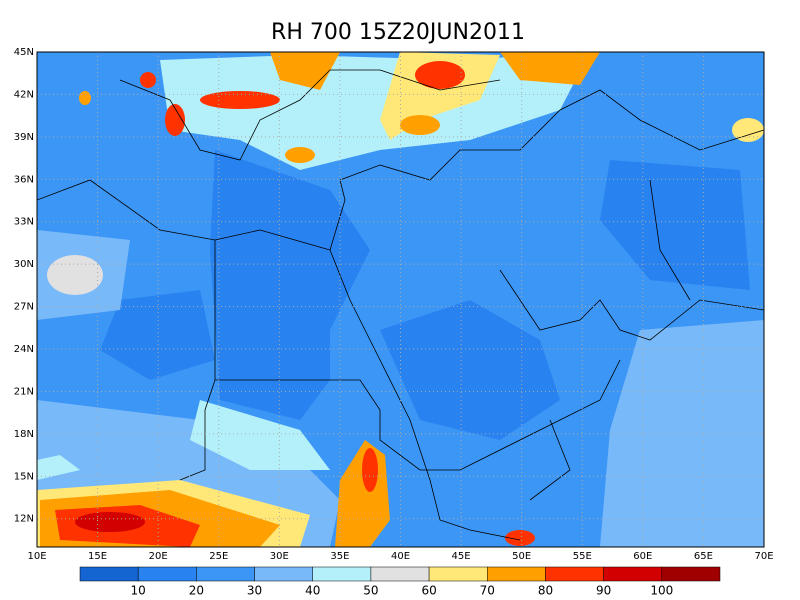 Image resolution: width=800 pixels, height=600 pixels. What do you see at coordinates (158, 556) in the screenshot?
I see `lon-label: 20E` at bounding box center [158, 556].